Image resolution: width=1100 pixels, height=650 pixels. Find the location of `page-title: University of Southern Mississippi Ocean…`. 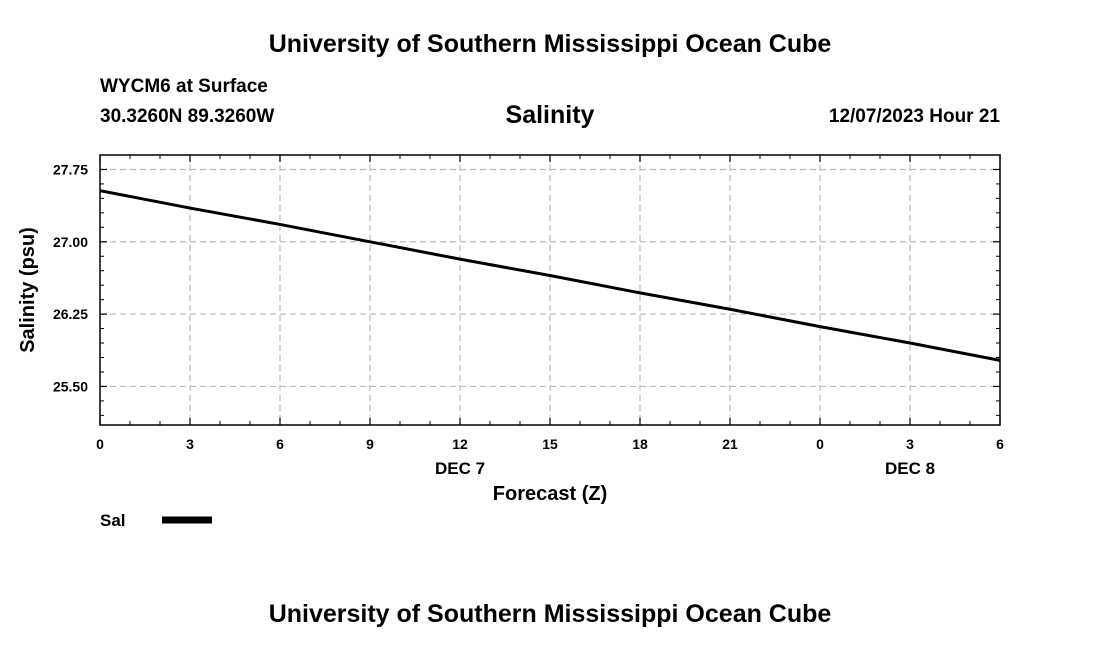

page-title: University of Southern Mississippi Ocean… is located at coordinates (550, 44).